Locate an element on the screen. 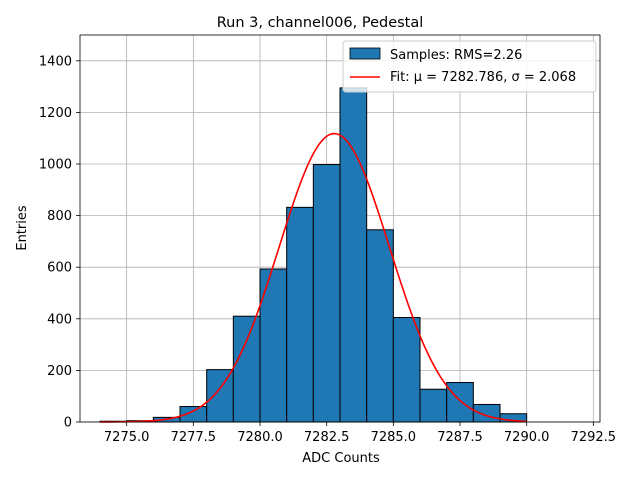  x-tick-label: 7290.0 is located at coordinates (527, 437).